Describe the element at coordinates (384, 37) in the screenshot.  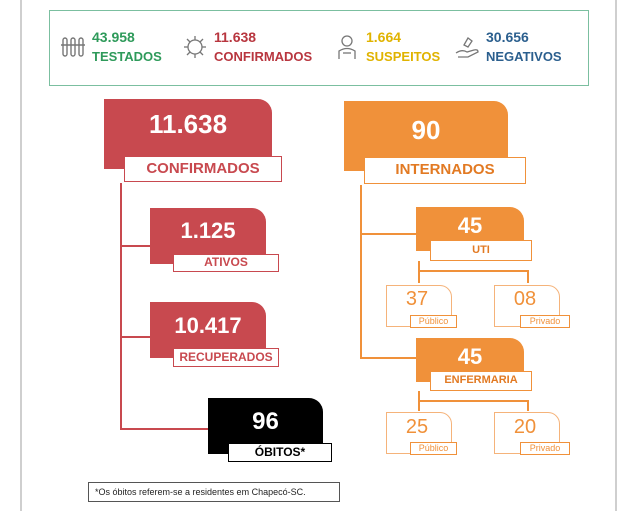
I see `suspeitos-value: 1.664` at that location.